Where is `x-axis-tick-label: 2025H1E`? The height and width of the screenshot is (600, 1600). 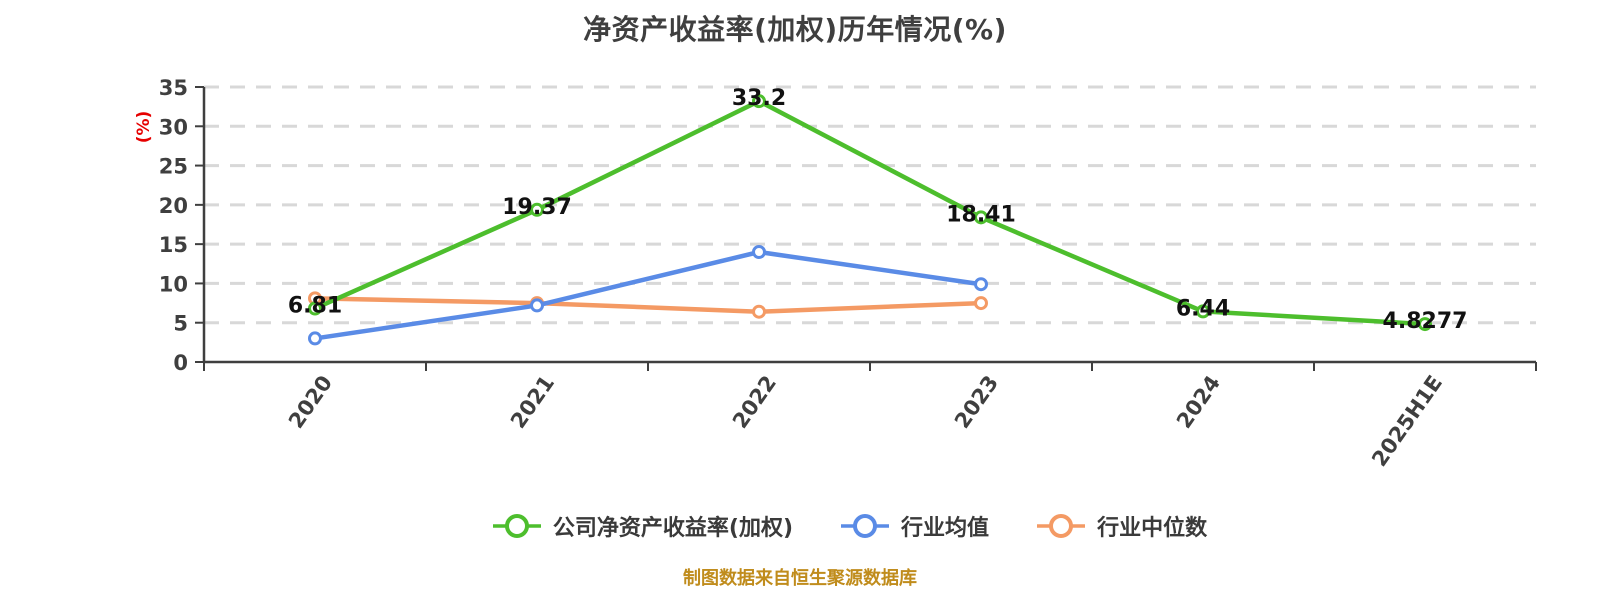
x-axis-tick-label: 2025H1E is located at coordinates (1407, 421).